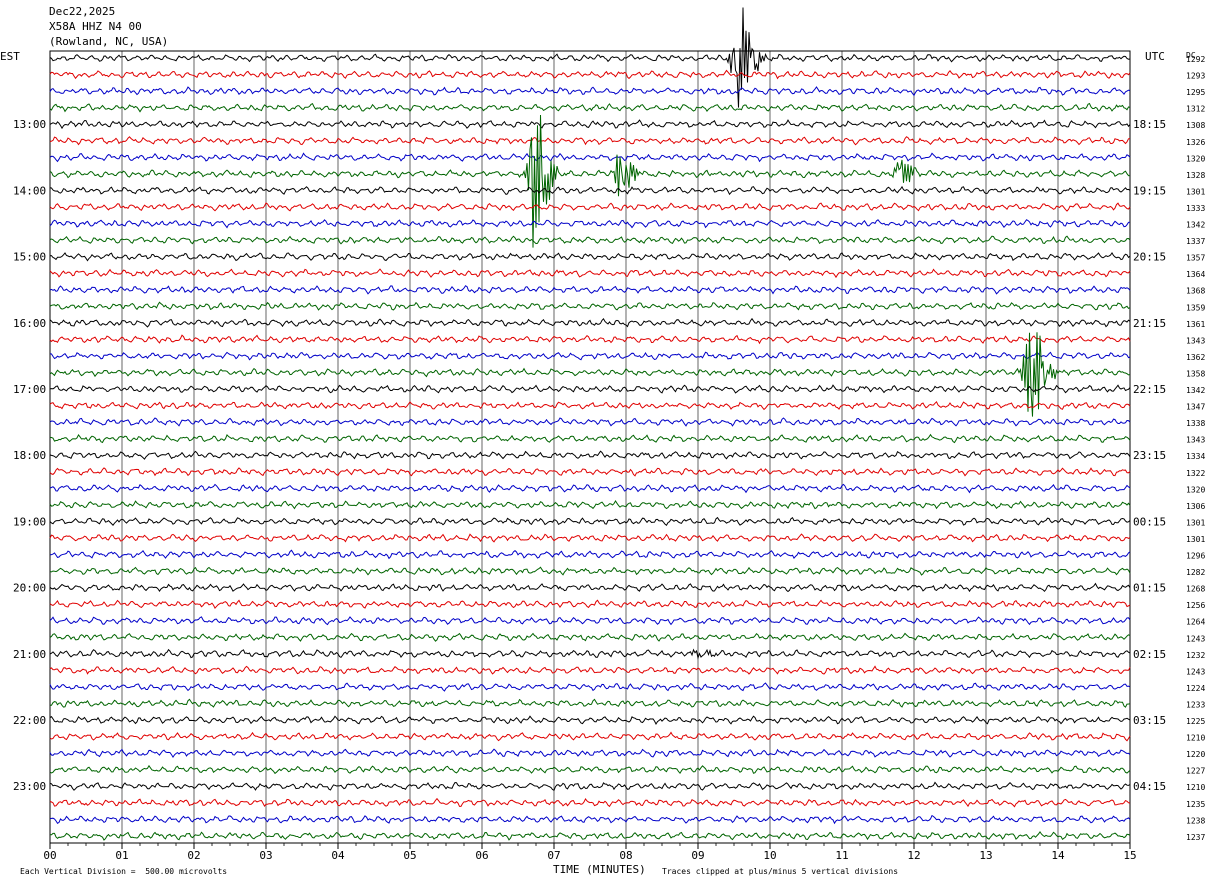  Describe the element at coordinates (481, 855) in the screenshot. I see `x-tick-label: 06` at that location.